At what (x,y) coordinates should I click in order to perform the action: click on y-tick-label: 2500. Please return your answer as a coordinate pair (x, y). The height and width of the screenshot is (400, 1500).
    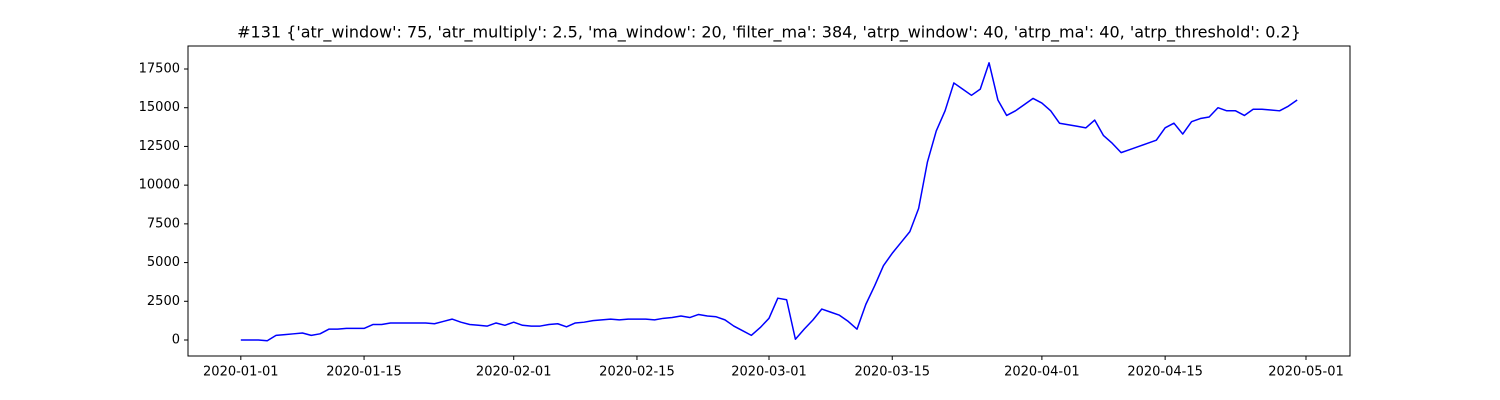
    Looking at the image, I should click on (163, 301).